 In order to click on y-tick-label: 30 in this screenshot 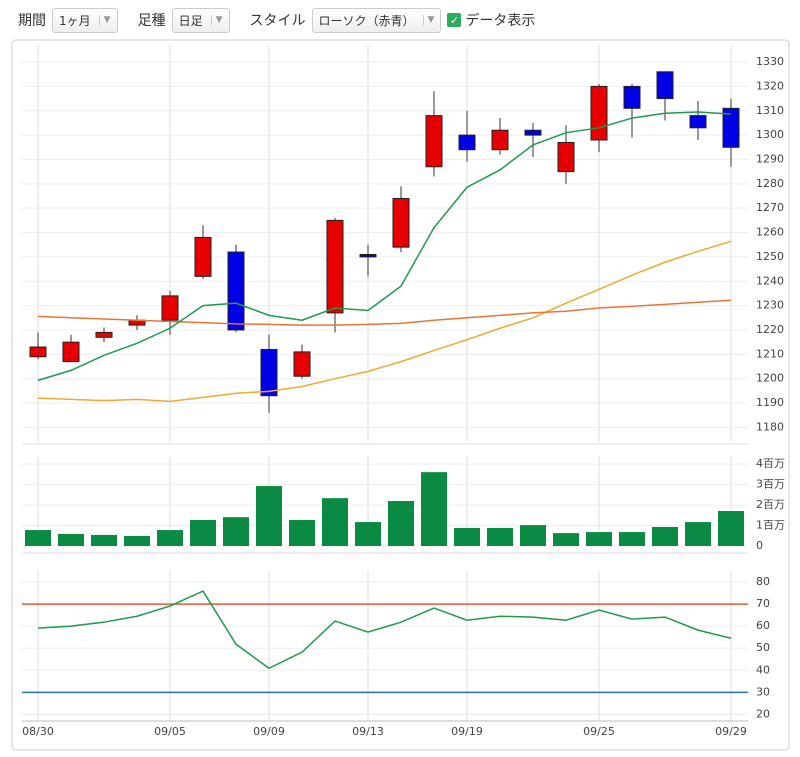, I will do `click(763, 691)`.